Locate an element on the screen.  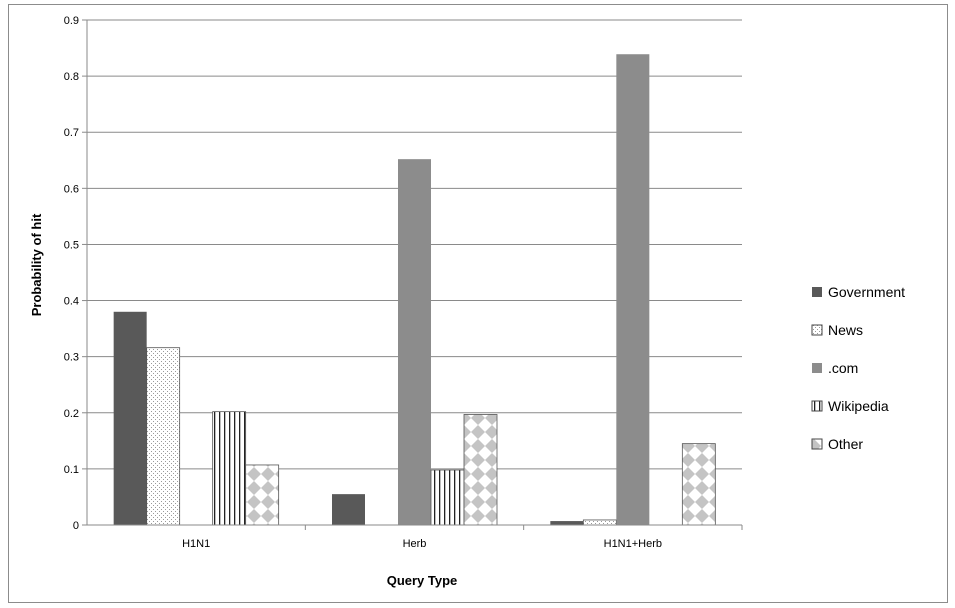
y-tick-label: 0.6 is located at coordinates (71, 189).